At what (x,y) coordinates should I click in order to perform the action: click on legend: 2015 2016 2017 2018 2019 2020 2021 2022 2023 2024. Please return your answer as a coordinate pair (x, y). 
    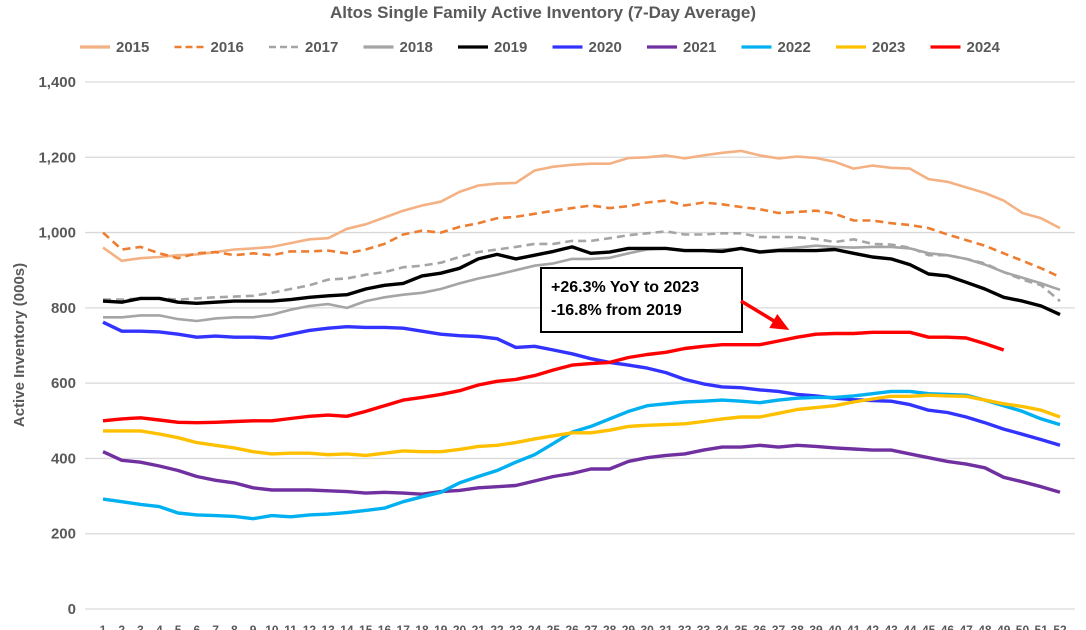
    Looking at the image, I should click on (540, 47).